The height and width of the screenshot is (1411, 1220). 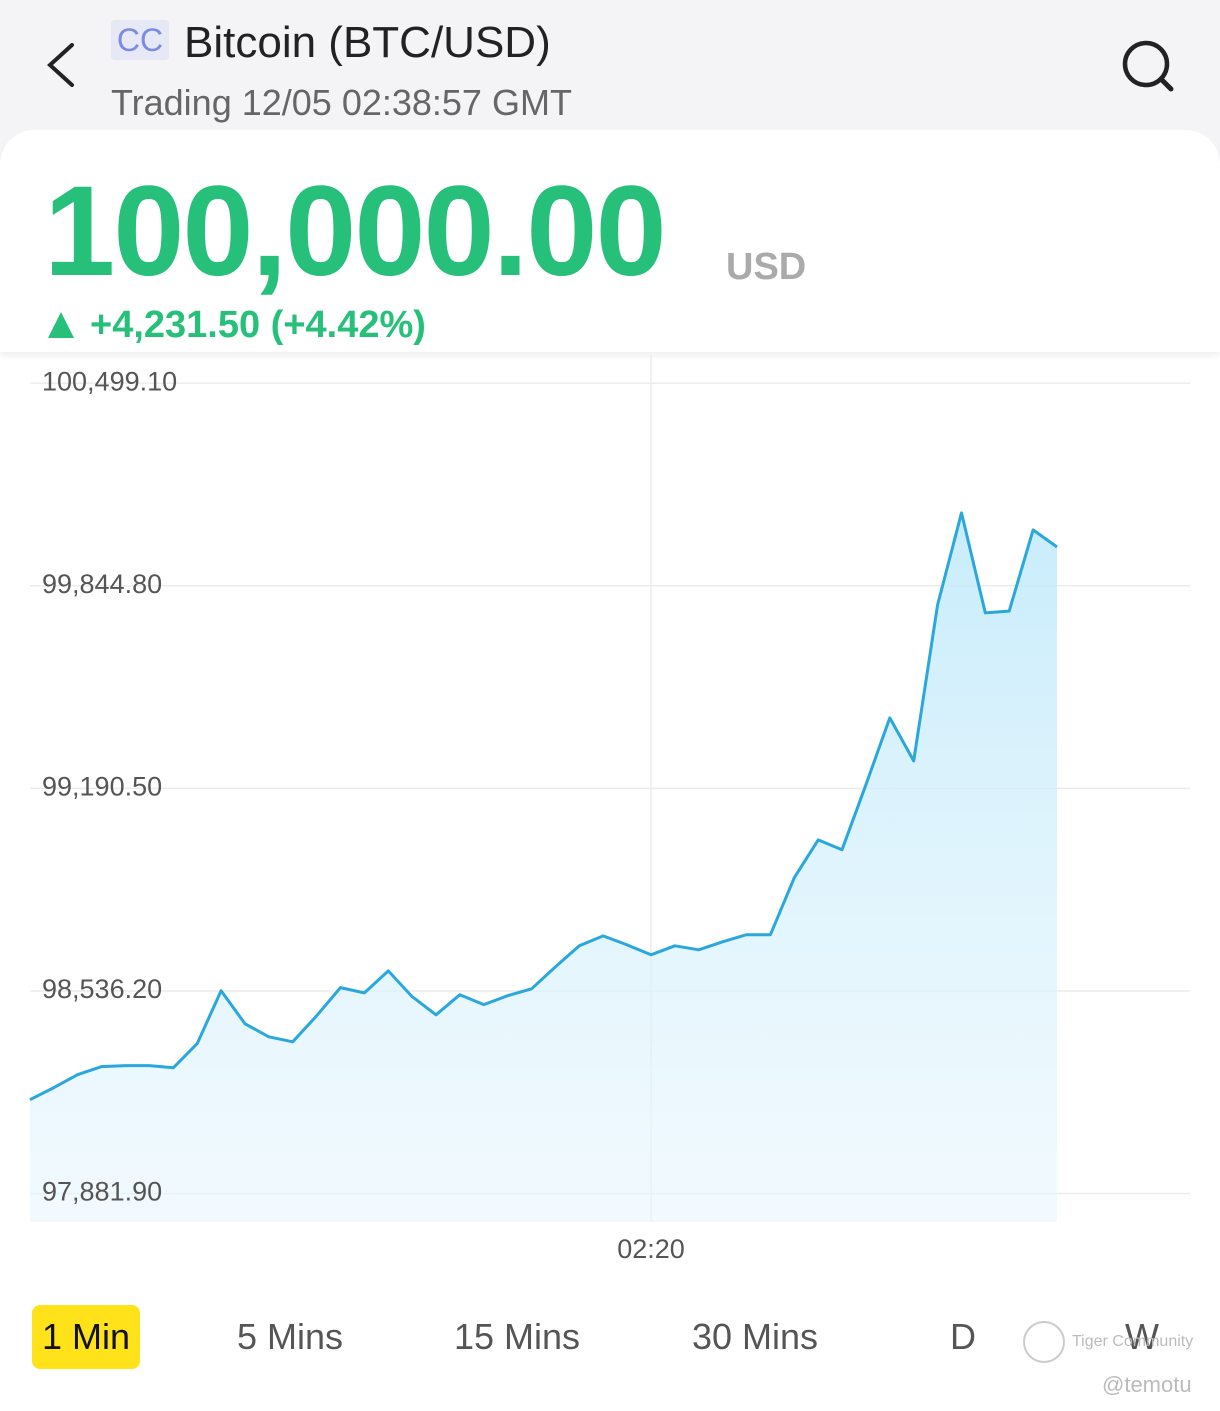 I want to click on watermark-logo, so click(x=1044, y=1342).